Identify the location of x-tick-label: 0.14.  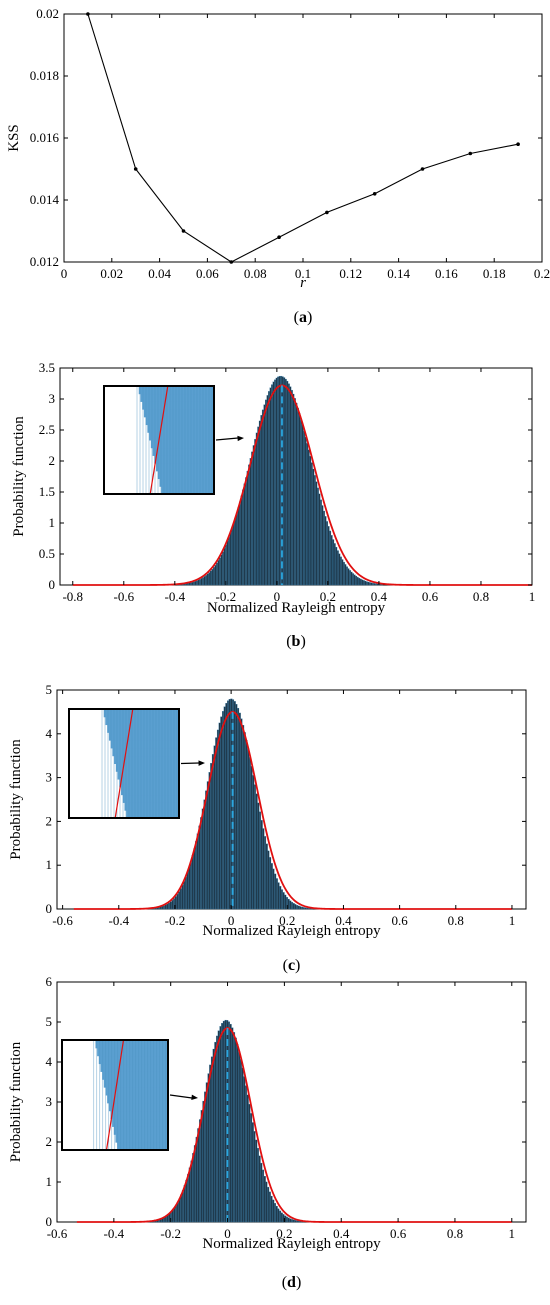
(398, 273).